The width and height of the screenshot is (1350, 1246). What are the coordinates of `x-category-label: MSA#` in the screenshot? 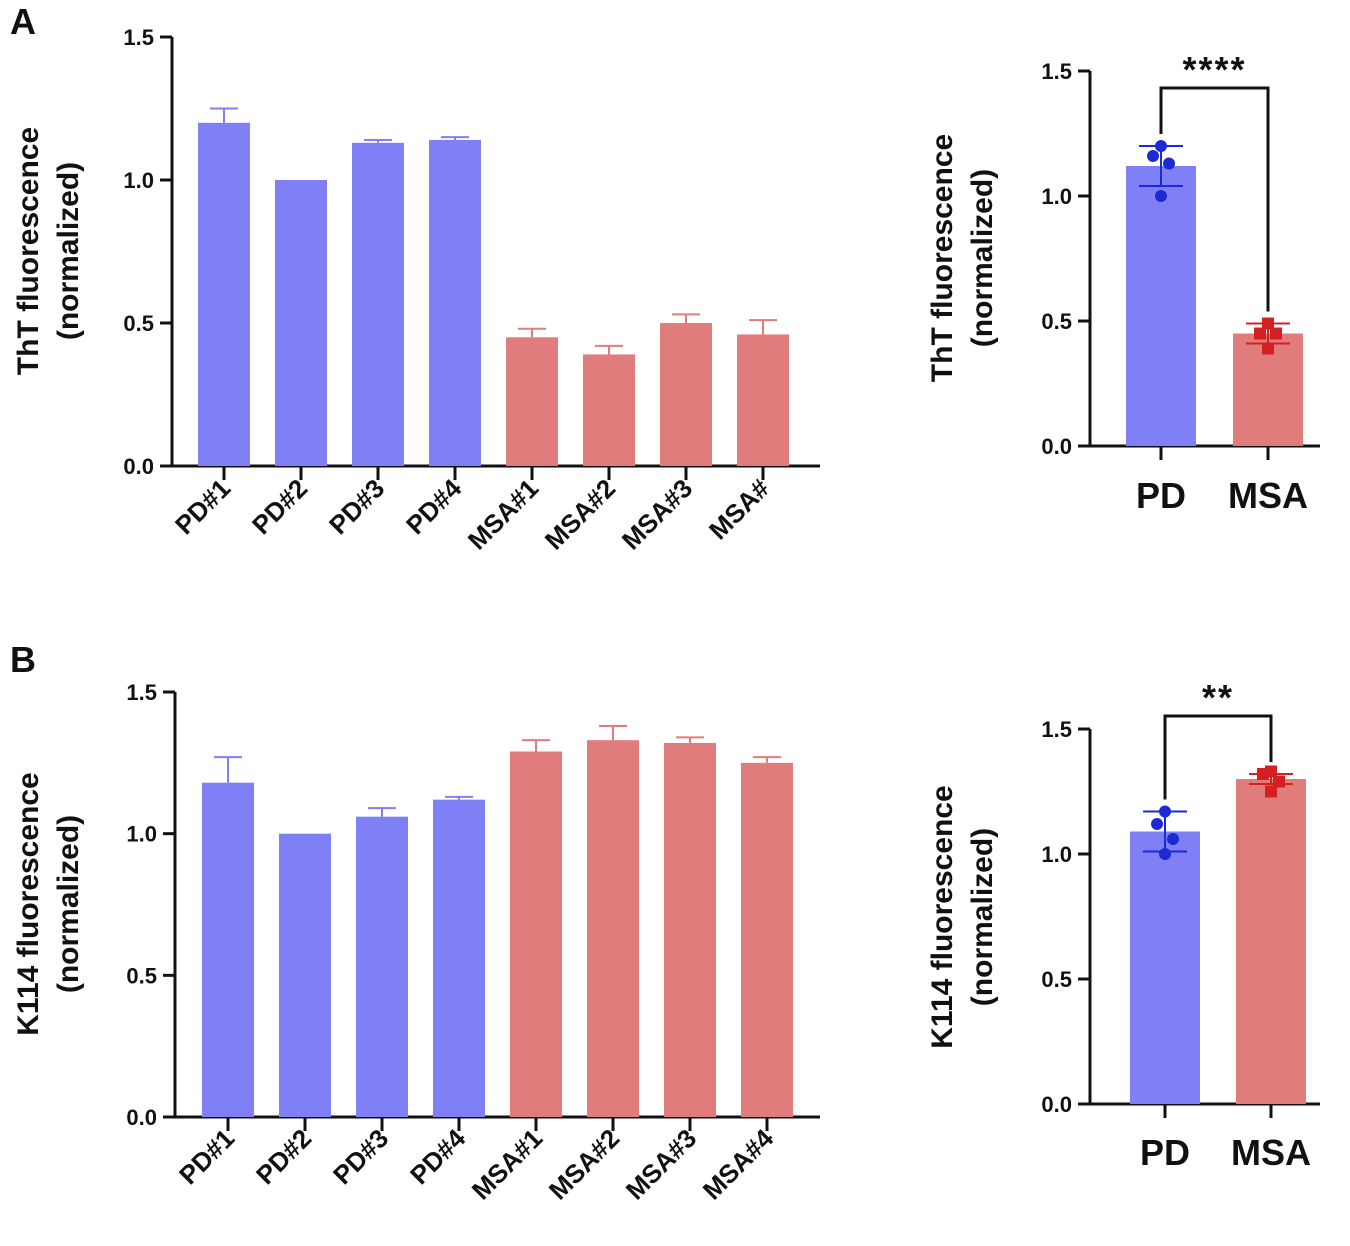 It's located at (739, 509).